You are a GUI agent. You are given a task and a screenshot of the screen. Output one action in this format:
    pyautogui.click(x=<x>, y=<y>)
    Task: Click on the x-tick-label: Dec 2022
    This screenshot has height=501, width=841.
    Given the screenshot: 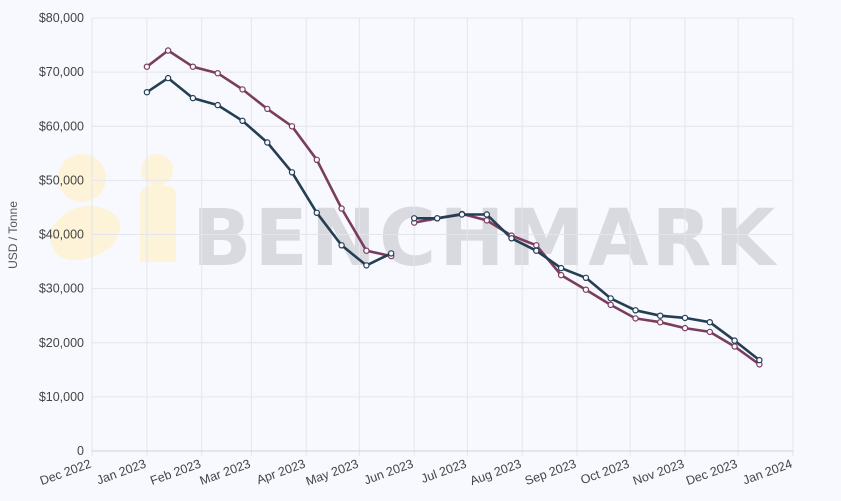 What is the action you would take?
    pyautogui.click(x=65, y=472)
    